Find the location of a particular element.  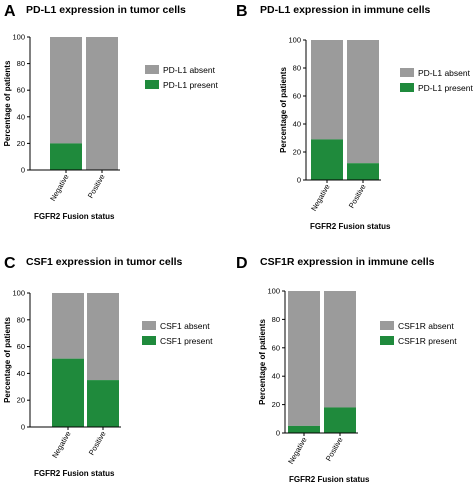

panel-letter: A is located at coordinates (10, 11).